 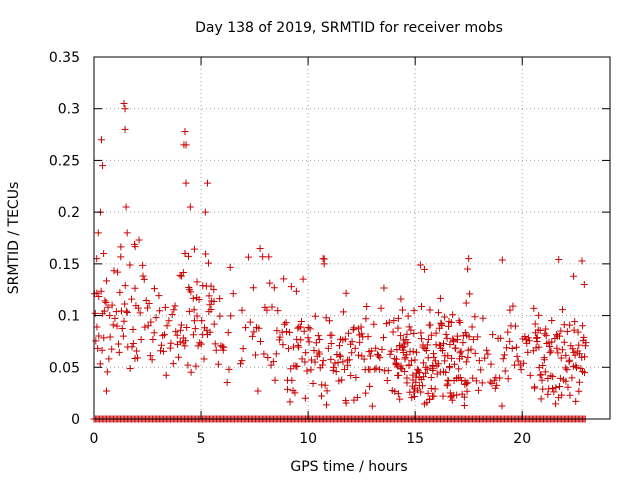 I want to click on y-tick-label: 0.25, so click(x=64, y=161).